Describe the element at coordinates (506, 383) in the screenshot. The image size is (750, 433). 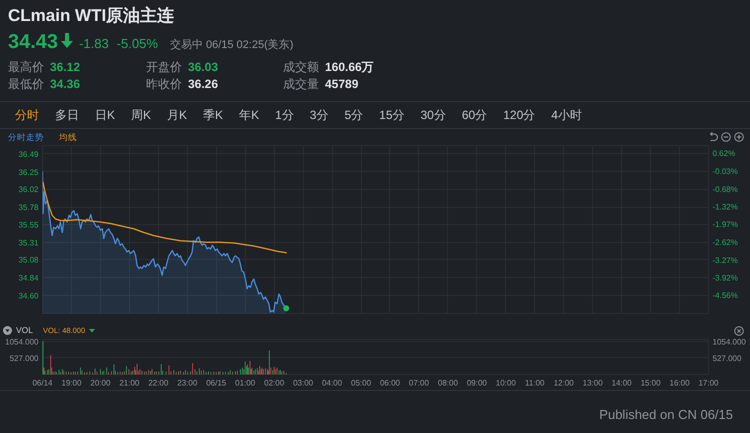
I see `x-tick-label: 10:00` at that location.